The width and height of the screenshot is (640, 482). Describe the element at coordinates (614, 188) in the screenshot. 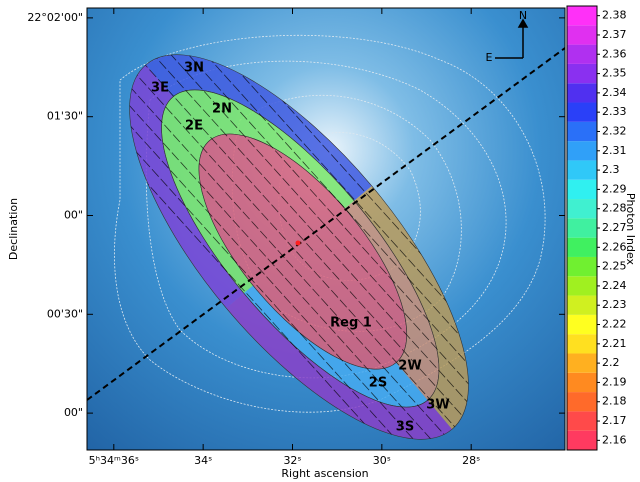

I see `colorbar-tick-label: 2.29` at that location.